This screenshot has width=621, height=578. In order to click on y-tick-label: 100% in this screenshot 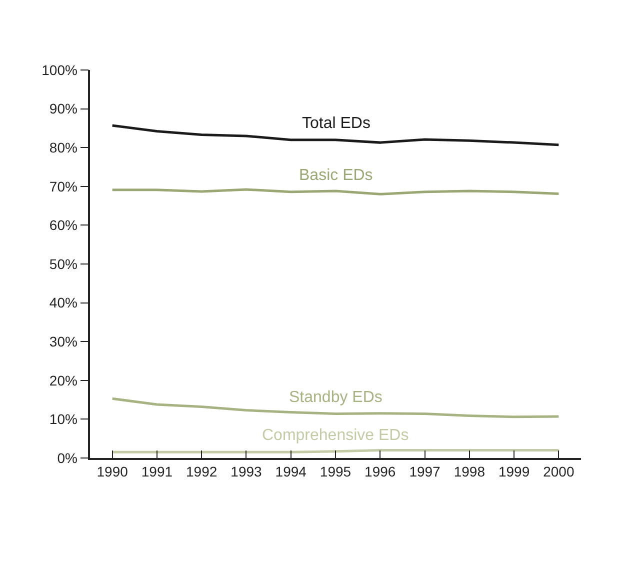, I will do `click(60, 70)`.